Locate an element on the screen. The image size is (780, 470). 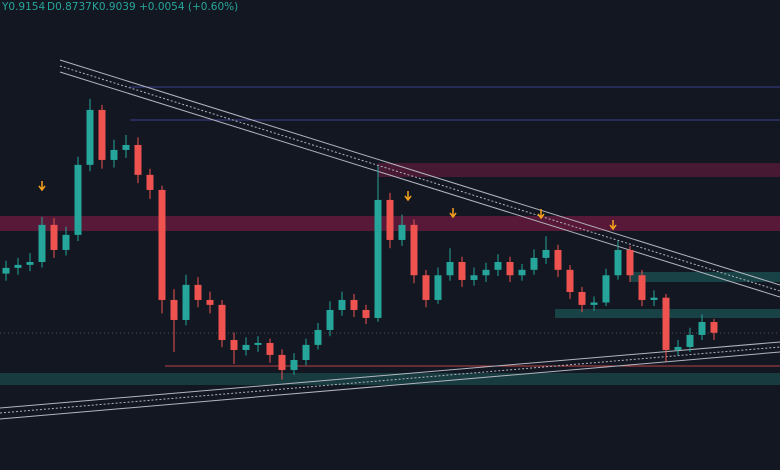
header-low: D0.8737 is located at coordinates (69, 7).